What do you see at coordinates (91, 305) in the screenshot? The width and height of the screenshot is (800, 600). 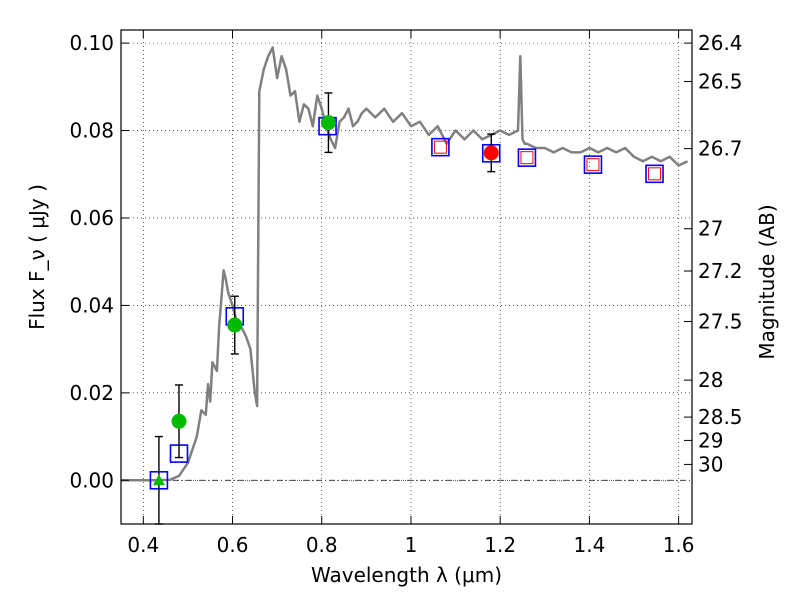 I see `y-tick-label: 0.04` at bounding box center [91, 305].